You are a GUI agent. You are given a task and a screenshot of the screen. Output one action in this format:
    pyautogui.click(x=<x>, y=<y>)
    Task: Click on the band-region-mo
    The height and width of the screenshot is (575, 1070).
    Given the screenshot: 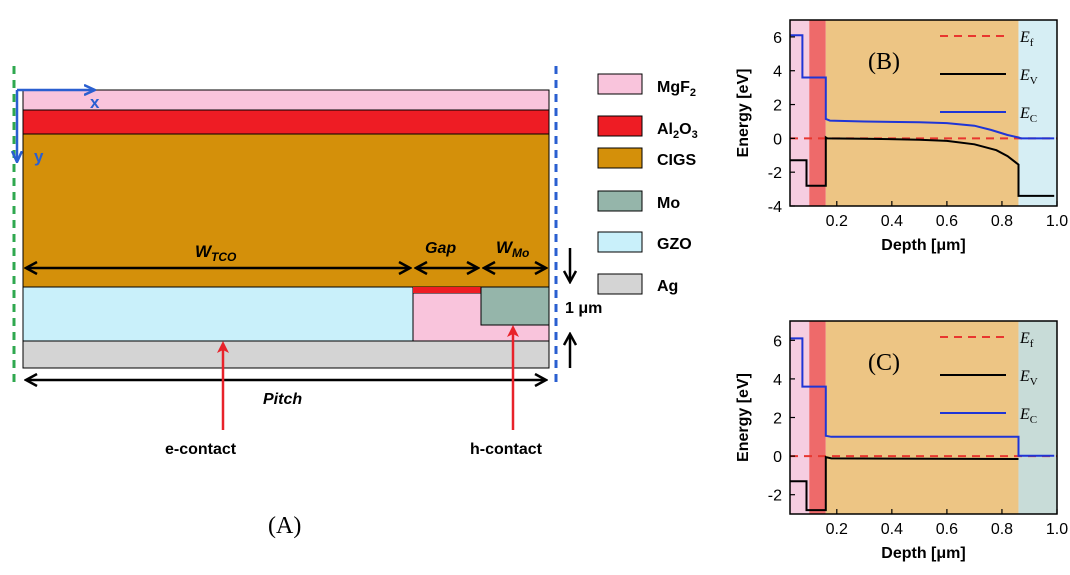 What is the action you would take?
    pyautogui.click(x=1037, y=417)
    